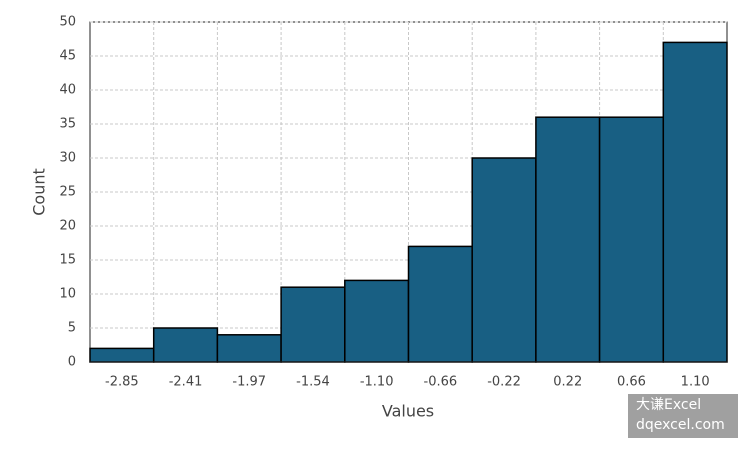 The height and width of the screenshot is (450, 750). What do you see at coordinates (441, 382) in the screenshot?
I see `x-tick-label: -0.66` at bounding box center [441, 382].